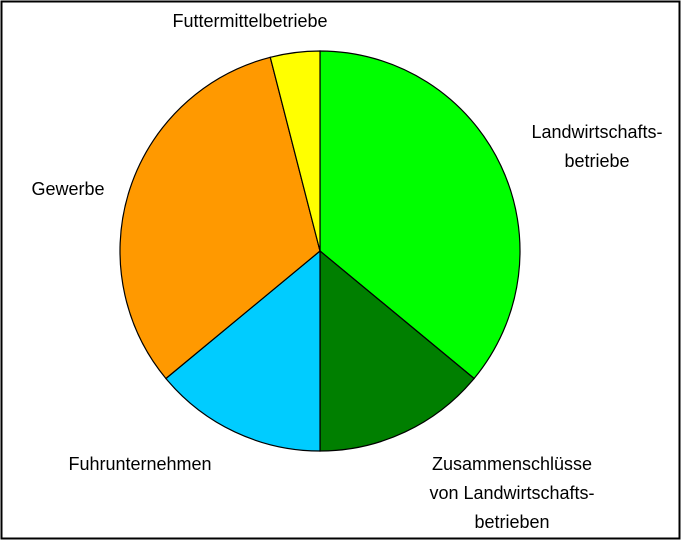 This screenshot has height=540, width=681. What do you see at coordinates (249, 21) in the screenshot?
I see `slice-label: Futtermittelbetriebe` at bounding box center [249, 21].